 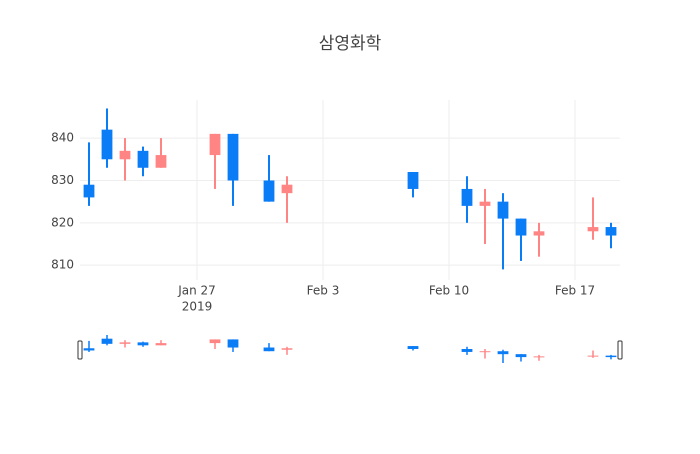 What do you see at coordinates (62, 180) in the screenshot?
I see `y-tick-label: 830` at bounding box center [62, 180].